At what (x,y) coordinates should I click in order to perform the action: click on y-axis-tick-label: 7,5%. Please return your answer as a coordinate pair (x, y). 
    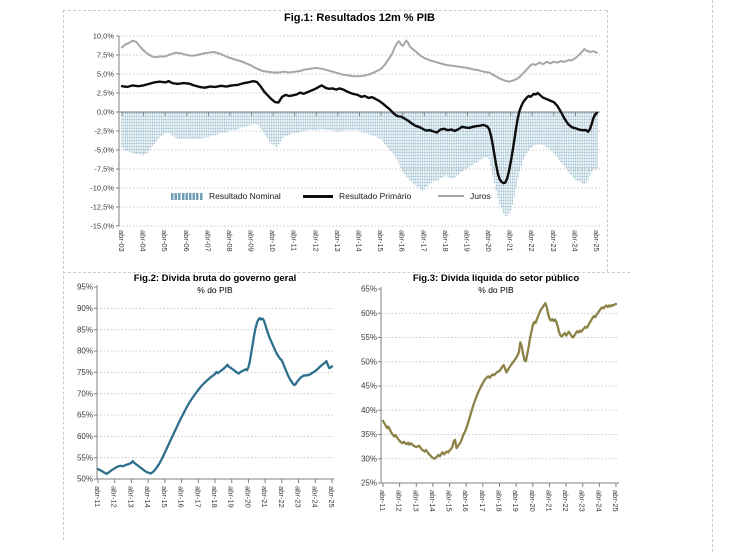
    Looking at the image, I should click on (105, 55).